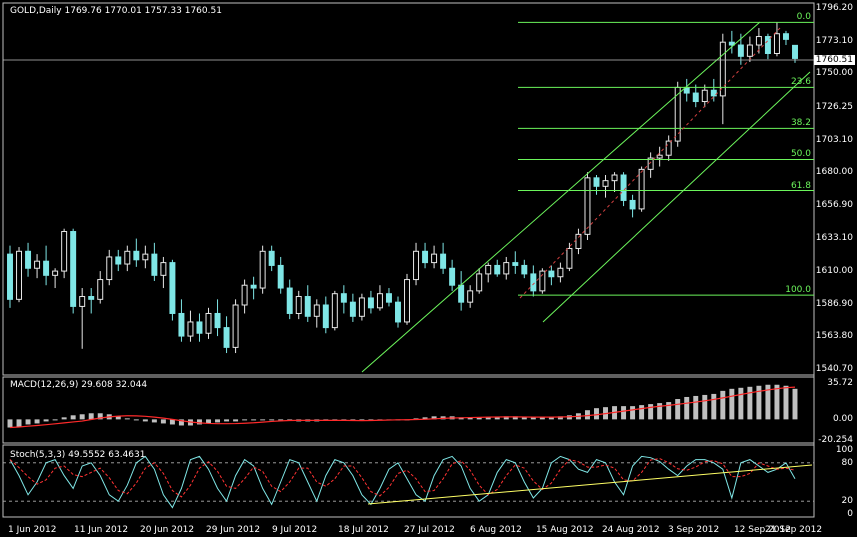 This screenshot has width=857, height=537. I want to click on macd-tick: 35.72, so click(840, 383).